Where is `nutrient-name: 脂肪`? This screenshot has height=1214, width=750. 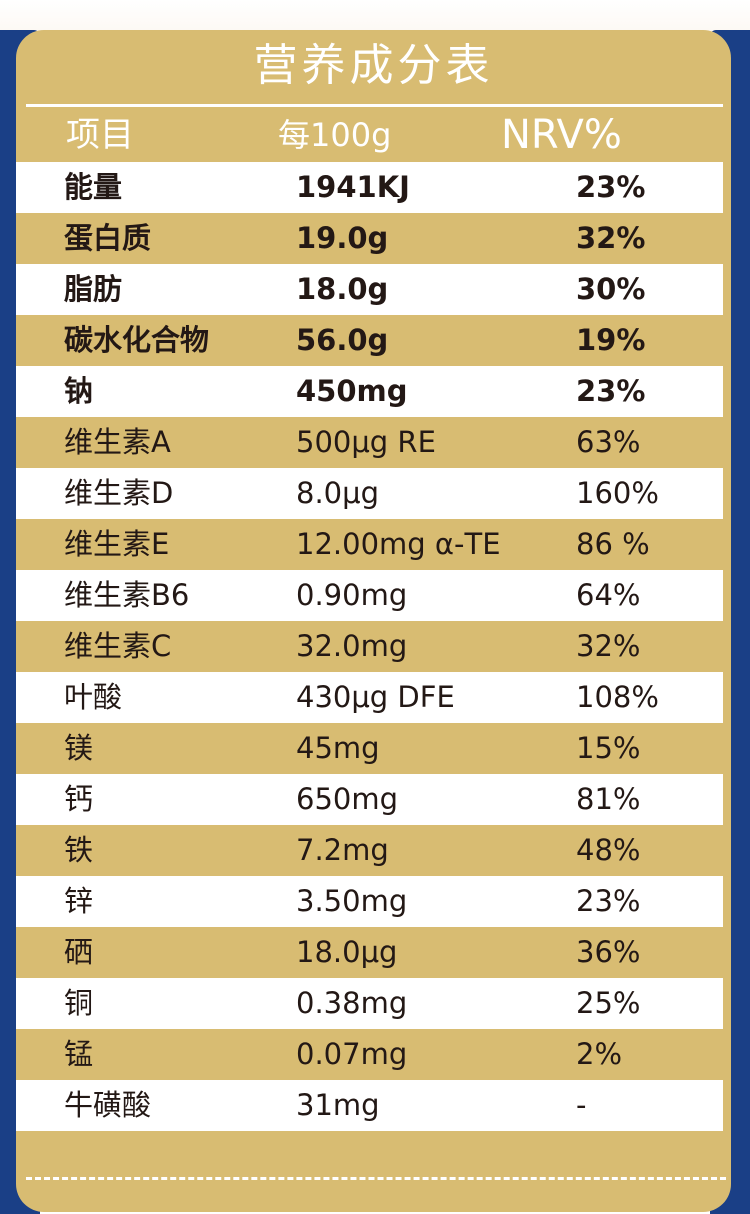 nutrient-name: 脂肪 is located at coordinates (93, 289).